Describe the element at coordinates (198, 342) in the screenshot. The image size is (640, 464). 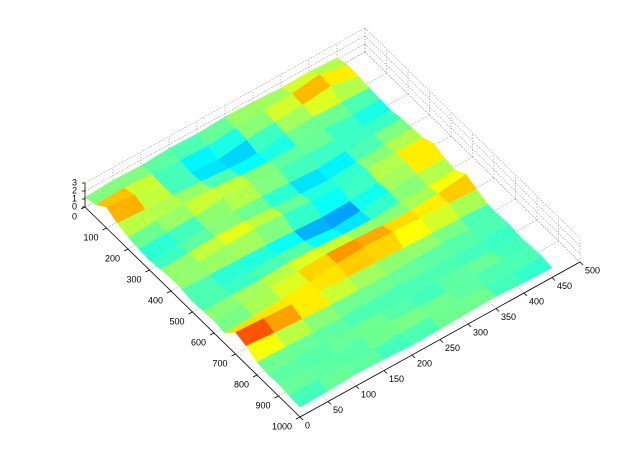
I see `x-tick-label: 600` at that location.